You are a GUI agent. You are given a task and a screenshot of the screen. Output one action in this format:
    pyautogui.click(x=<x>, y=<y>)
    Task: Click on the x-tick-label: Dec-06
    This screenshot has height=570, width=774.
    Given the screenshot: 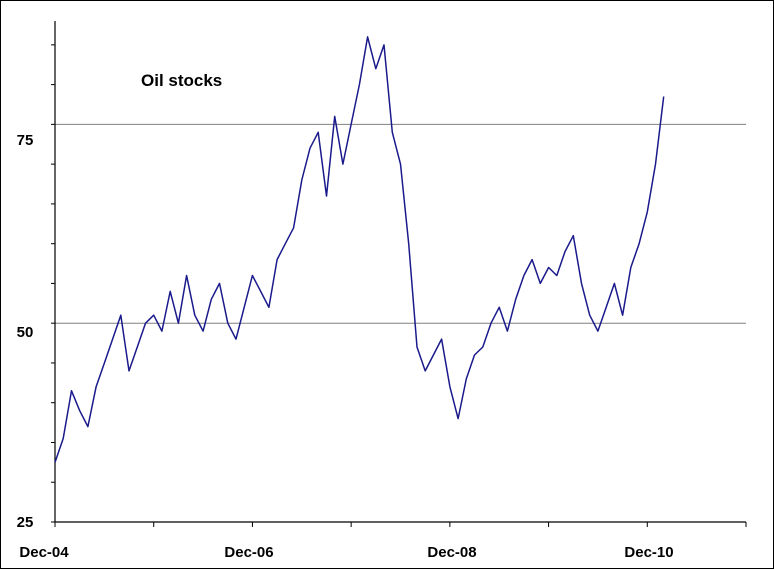 What is the action you would take?
    pyautogui.click(x=248, y=552)
    